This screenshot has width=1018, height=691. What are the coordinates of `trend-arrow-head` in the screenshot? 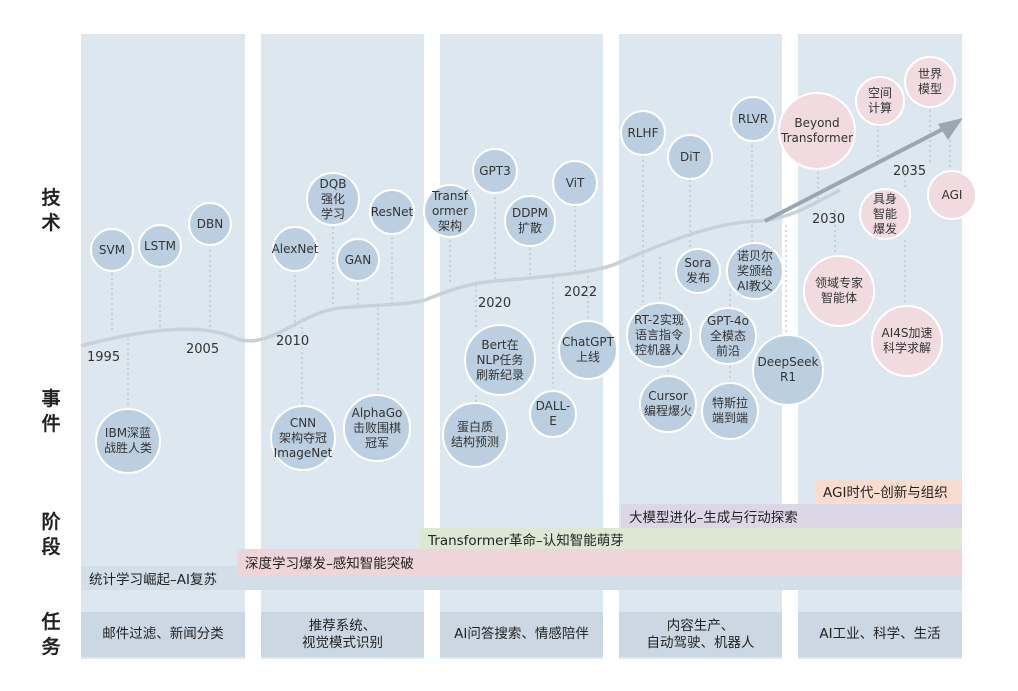 It's located at (950, 129).